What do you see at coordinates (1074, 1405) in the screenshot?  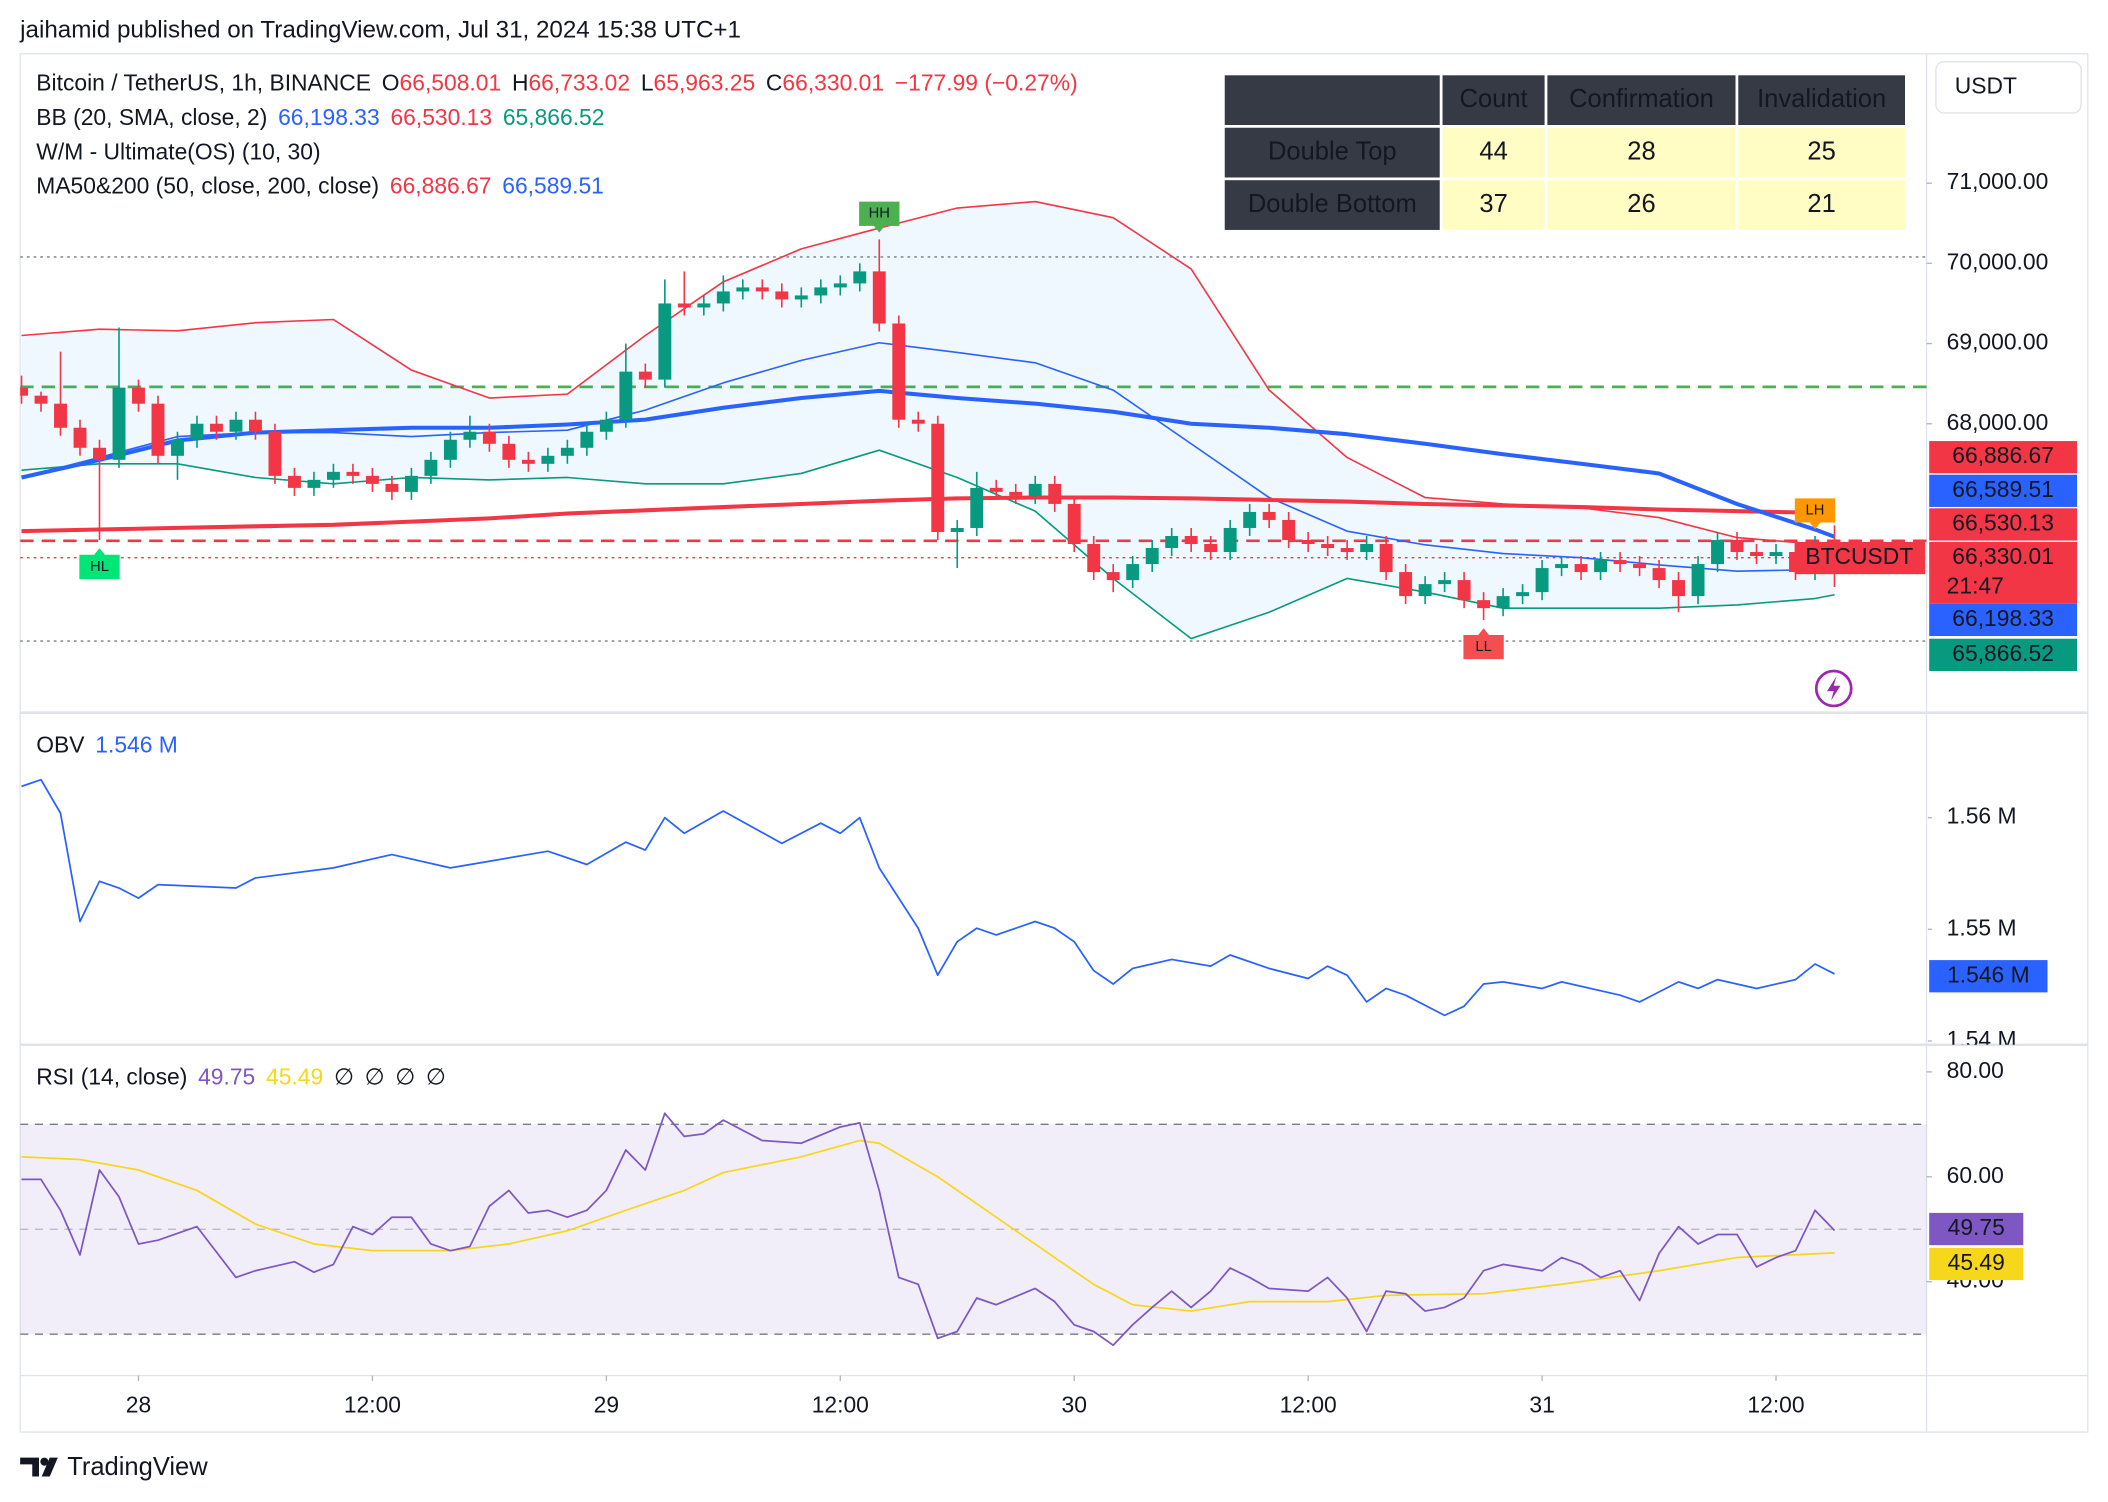 I see `x-tick-label: 30` at bounding box center [1074, 1405].